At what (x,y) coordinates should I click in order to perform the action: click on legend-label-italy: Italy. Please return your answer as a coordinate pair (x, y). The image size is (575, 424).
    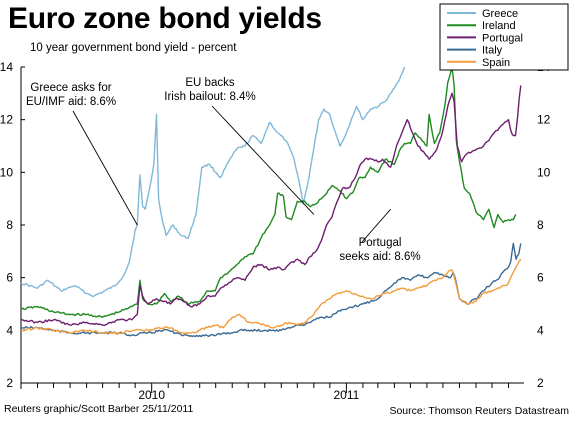
    Looking at the image, I should click on (492, 51).